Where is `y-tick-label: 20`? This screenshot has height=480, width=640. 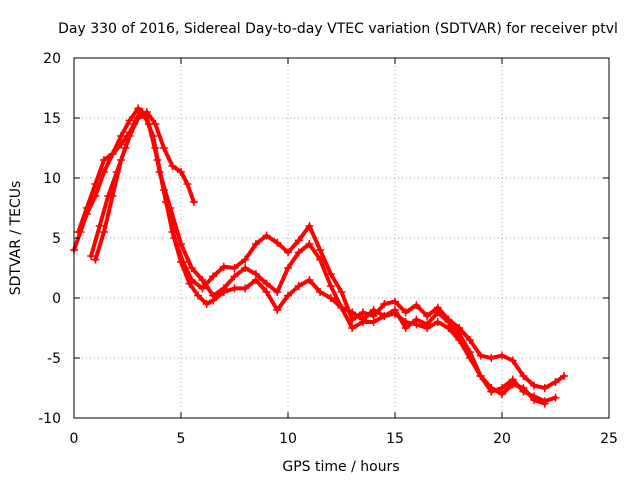 y-tick-label: 20 is located at coordinates (52, 59).